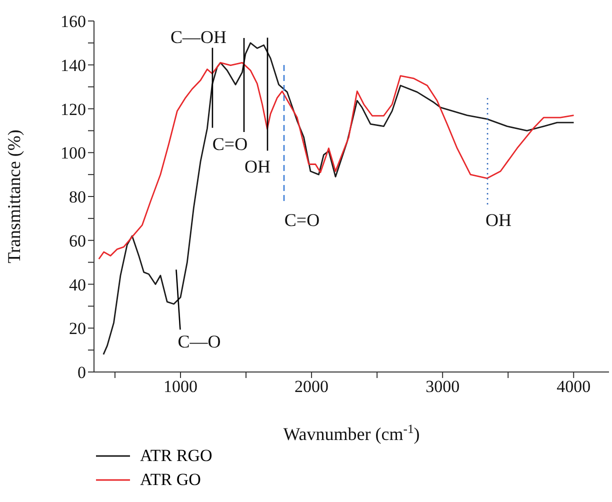  What do you see at coordinates (73, 65) in the screenshot?
I see `y-tick-label: 140` at bounding box center [73, 65].